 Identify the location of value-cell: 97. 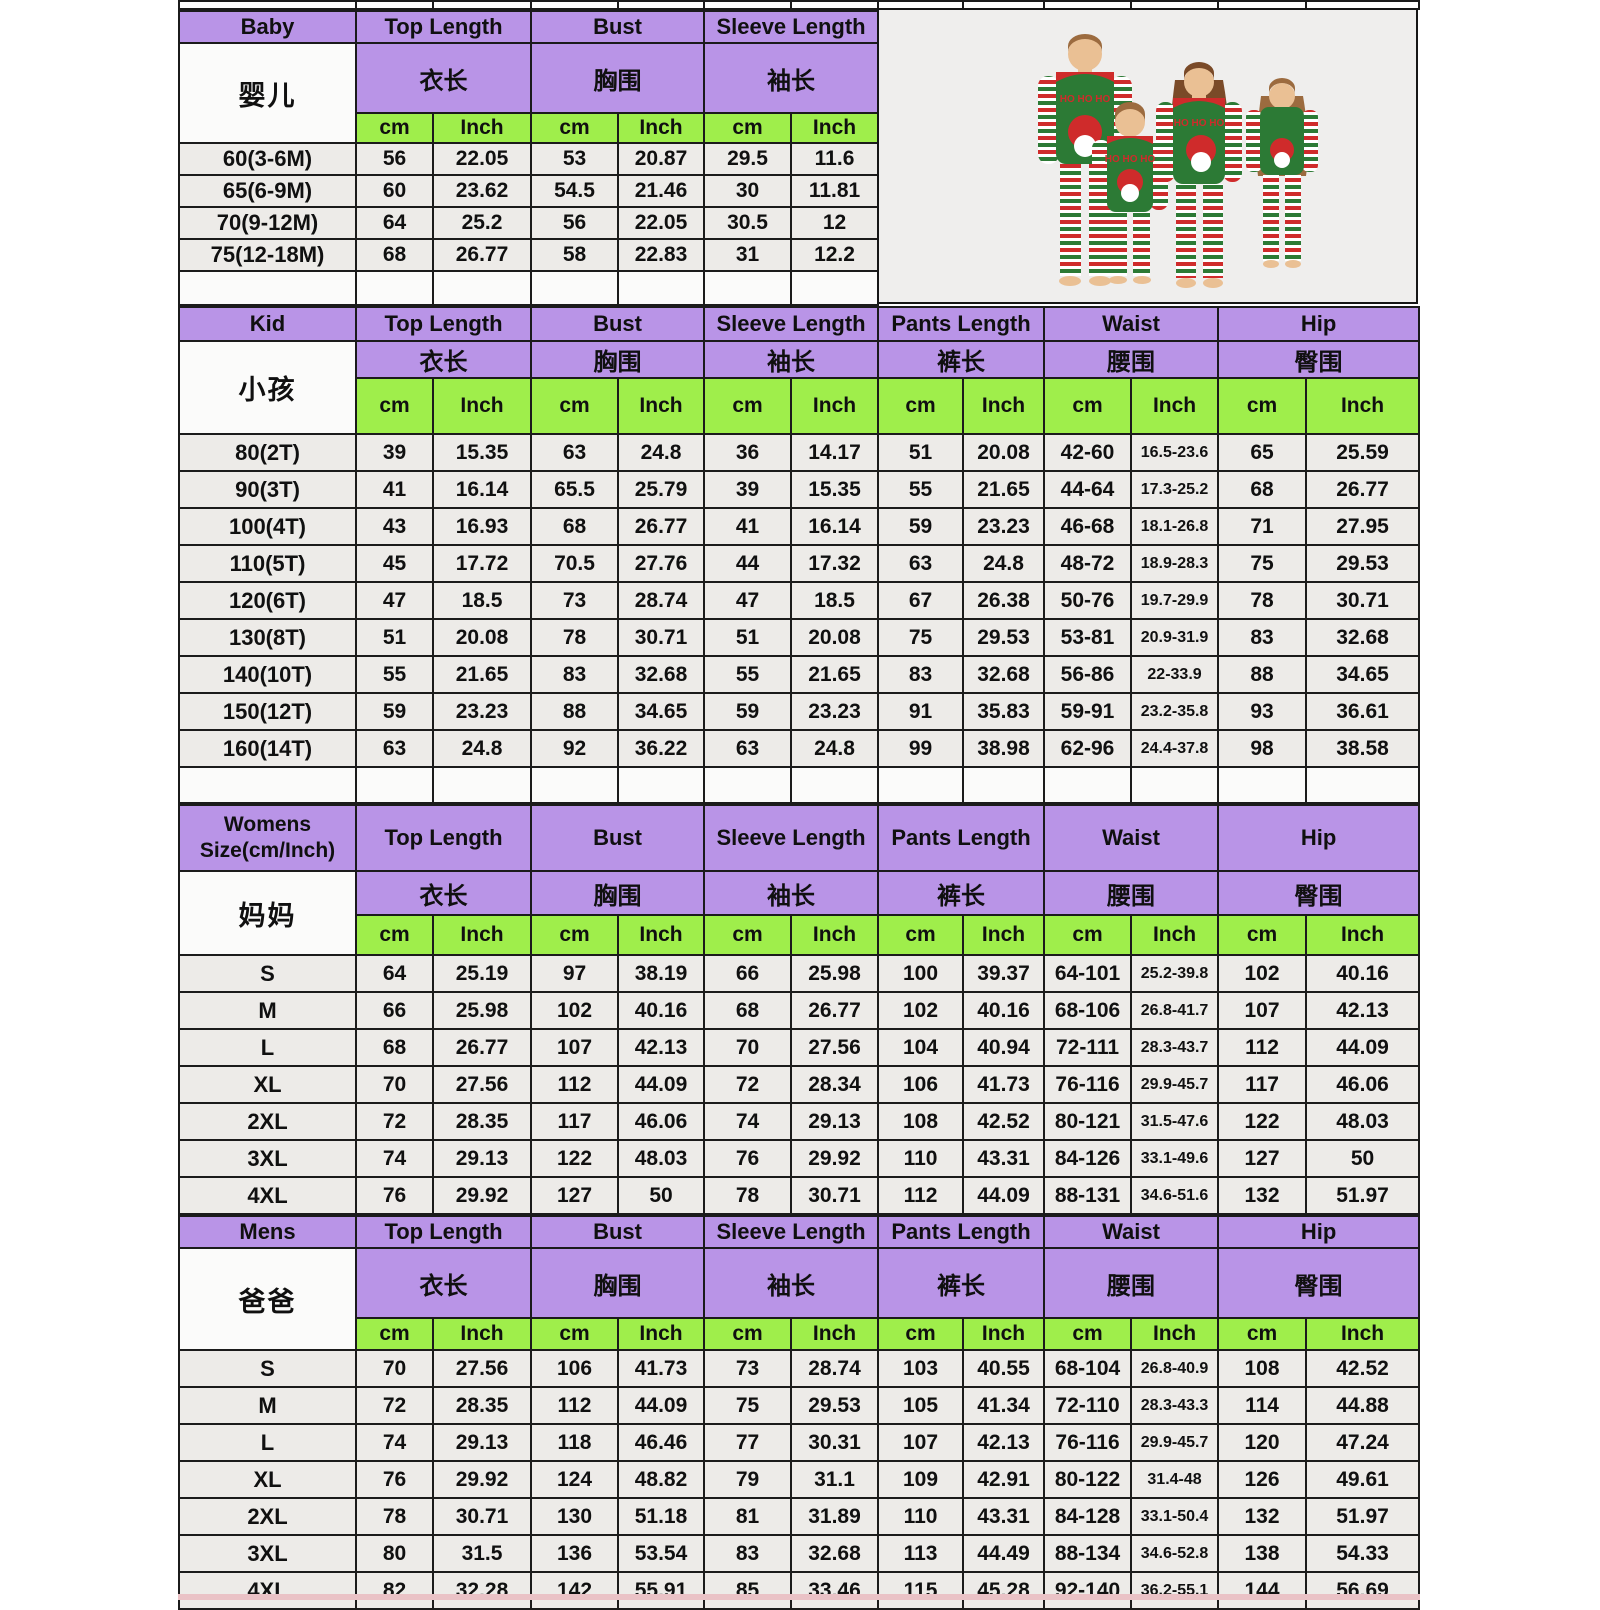
(574, 973).